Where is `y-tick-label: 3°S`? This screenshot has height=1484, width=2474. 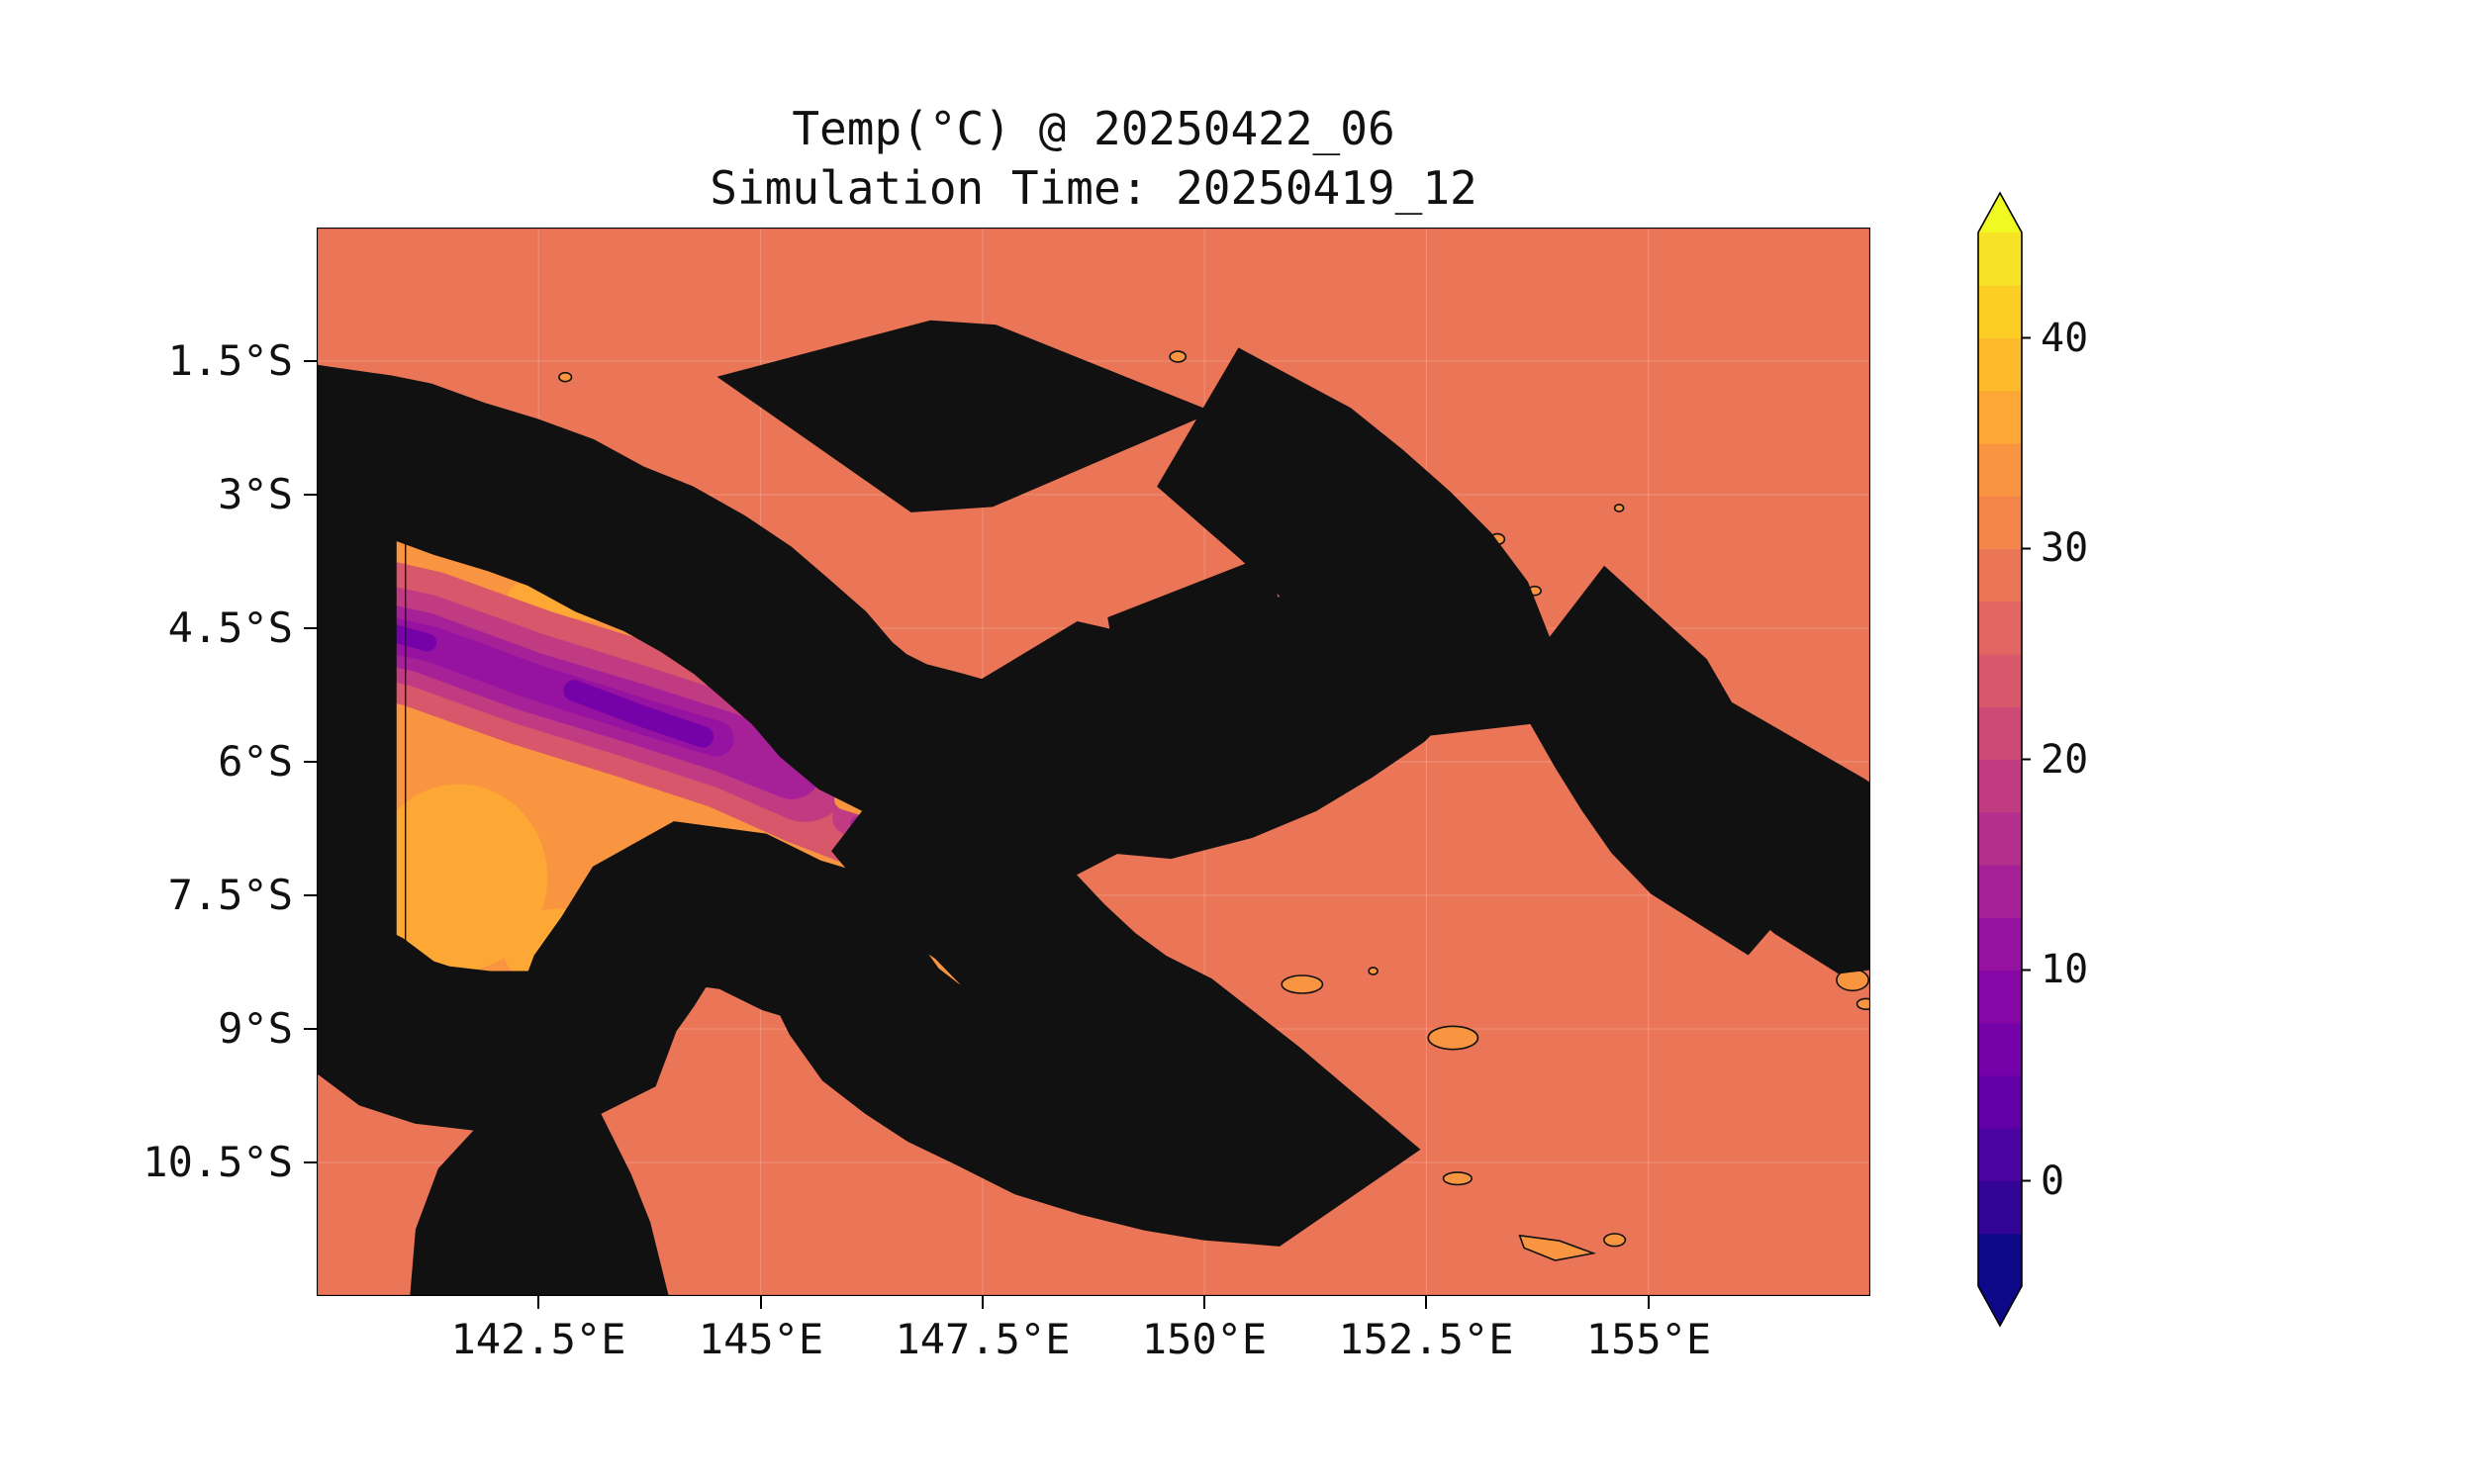
y-tick-label: 3°S is located at coordinates (256, 494).